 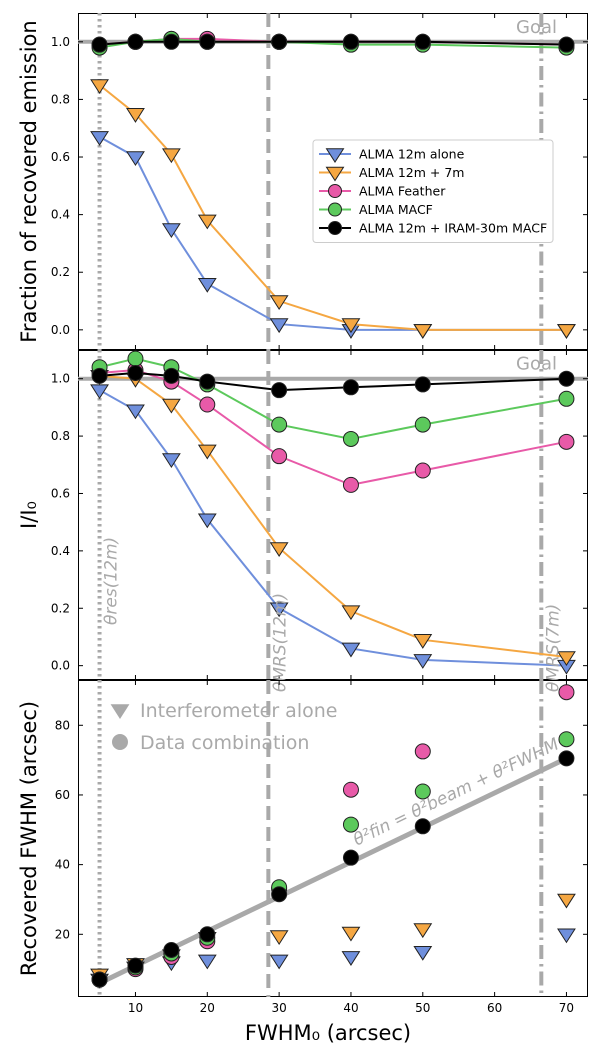 I want to click on x-tick-label: 30, so click(x=278, y=1008).